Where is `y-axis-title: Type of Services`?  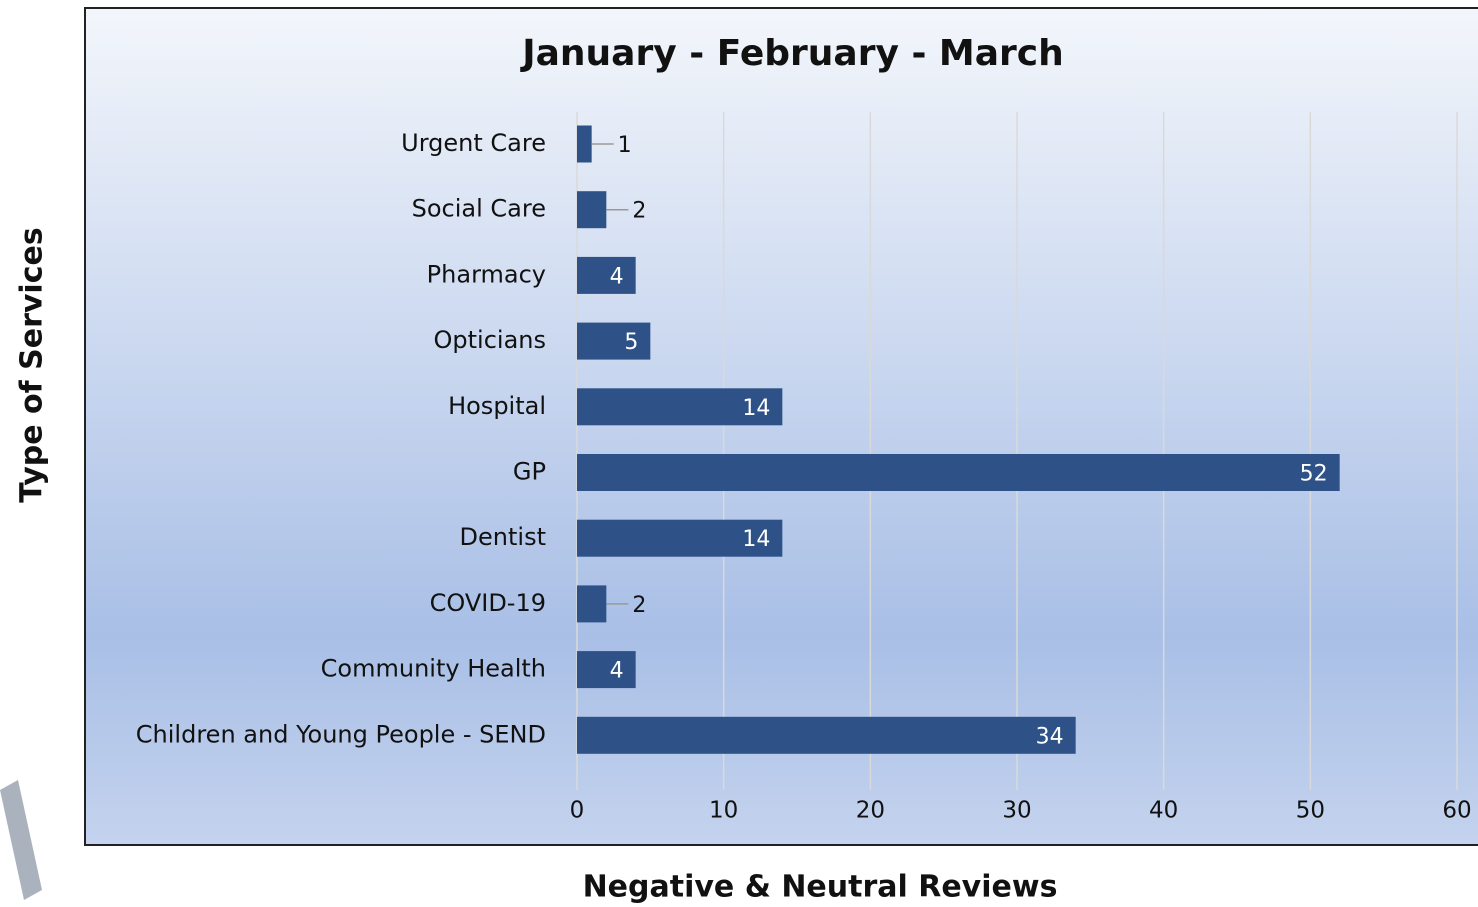 y-axis-title: Type of Services is located at coordinates (32, 364).